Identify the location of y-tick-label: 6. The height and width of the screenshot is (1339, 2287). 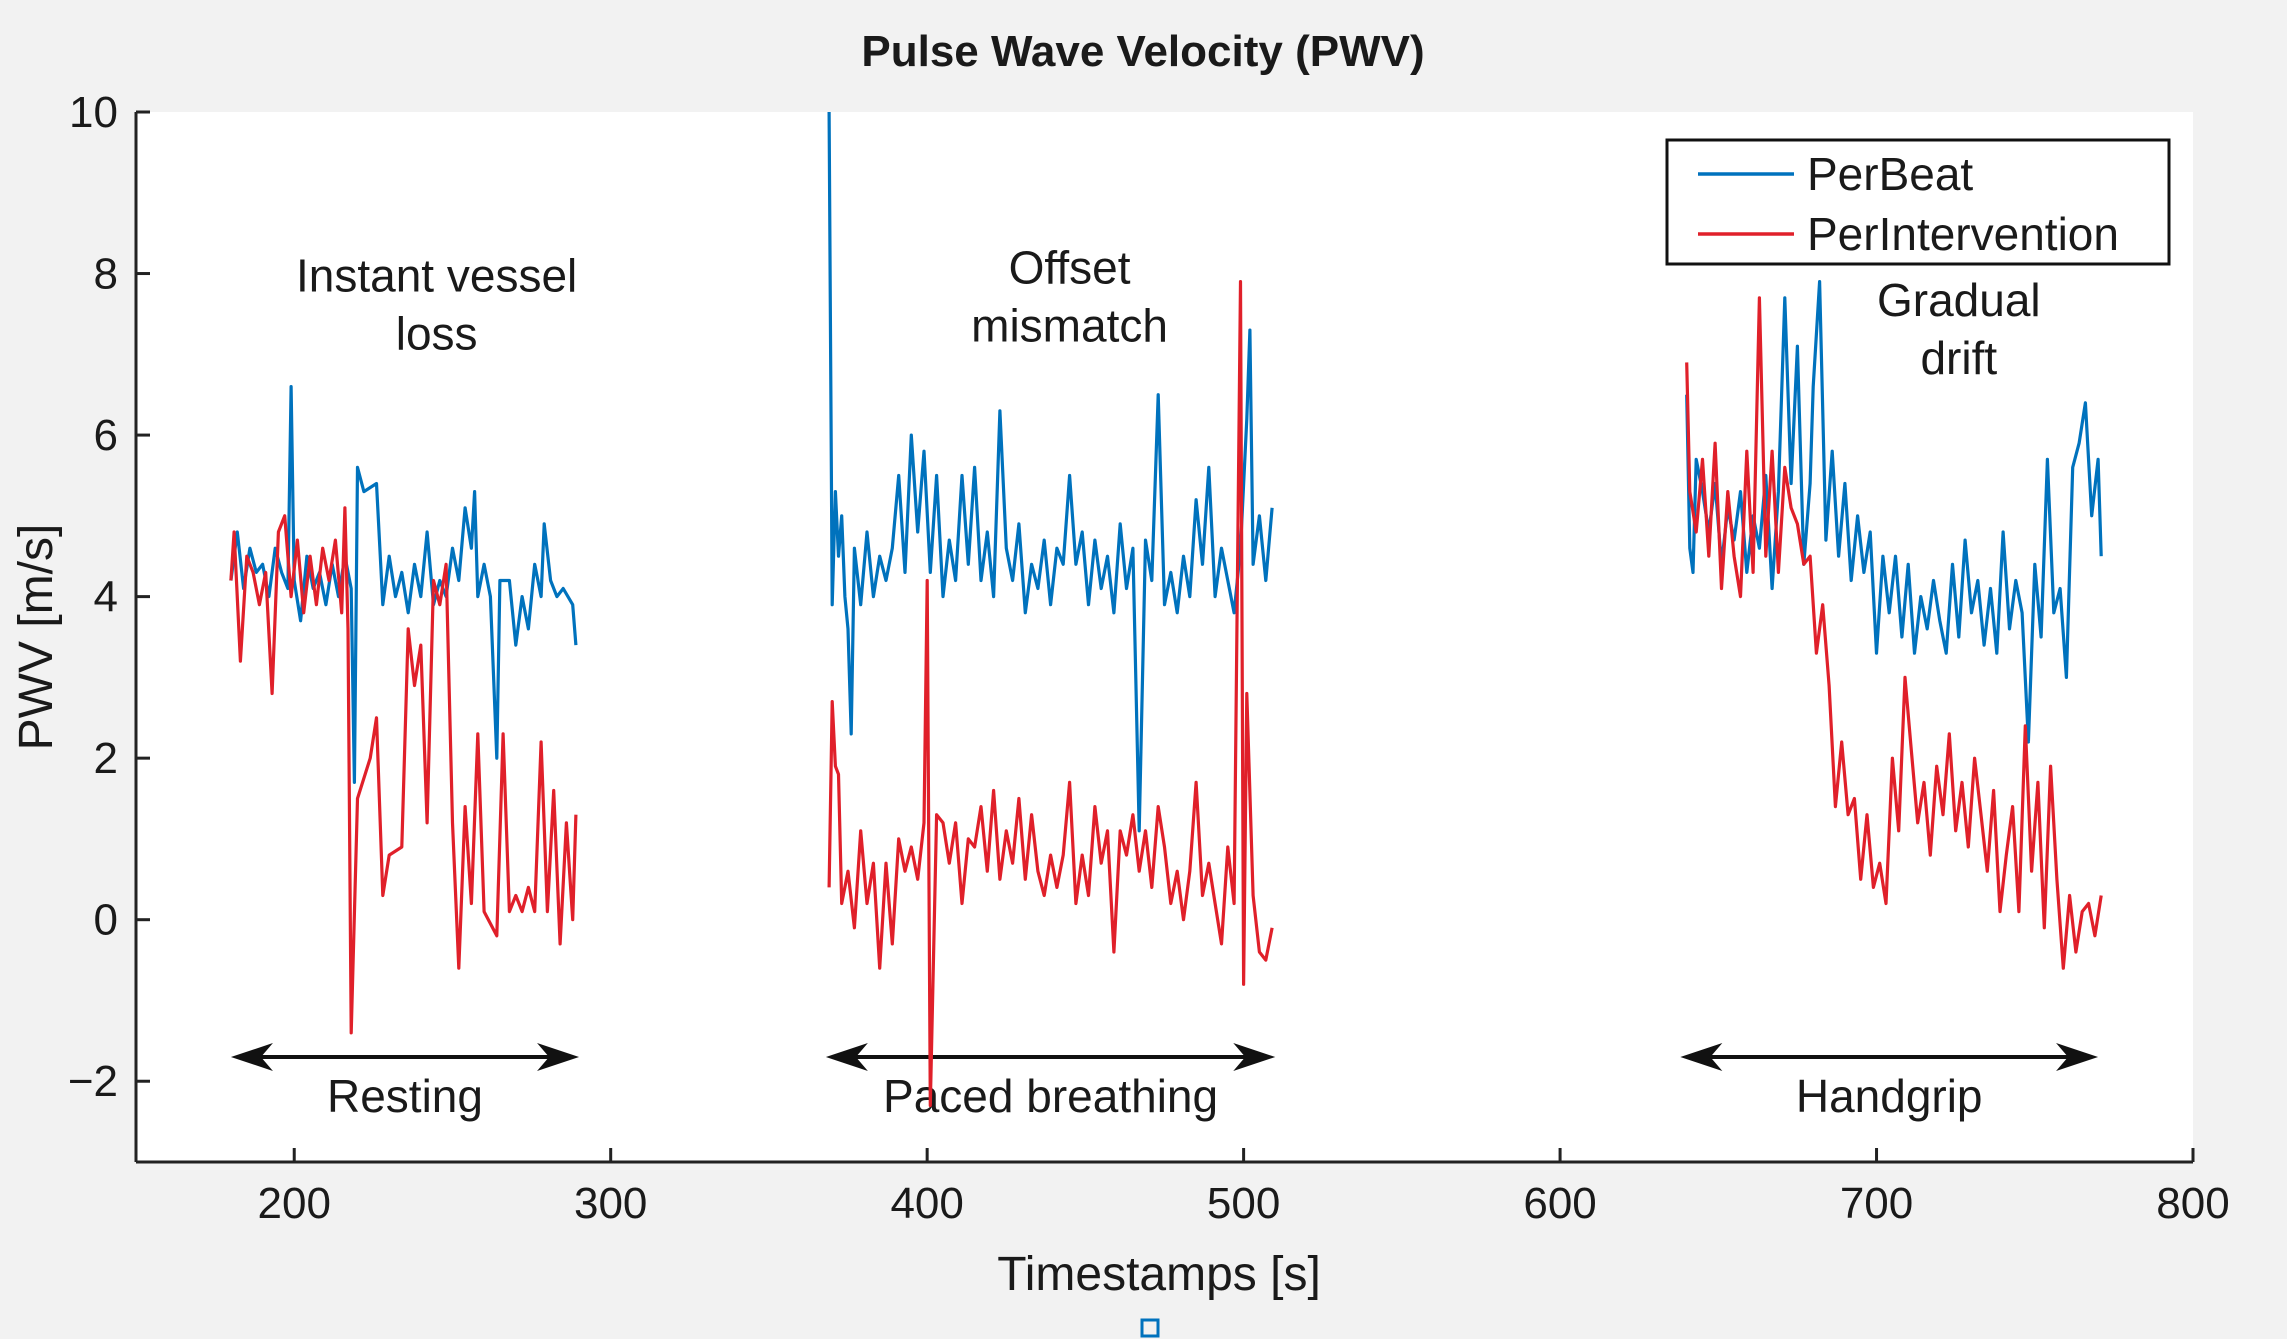
(106, 435).